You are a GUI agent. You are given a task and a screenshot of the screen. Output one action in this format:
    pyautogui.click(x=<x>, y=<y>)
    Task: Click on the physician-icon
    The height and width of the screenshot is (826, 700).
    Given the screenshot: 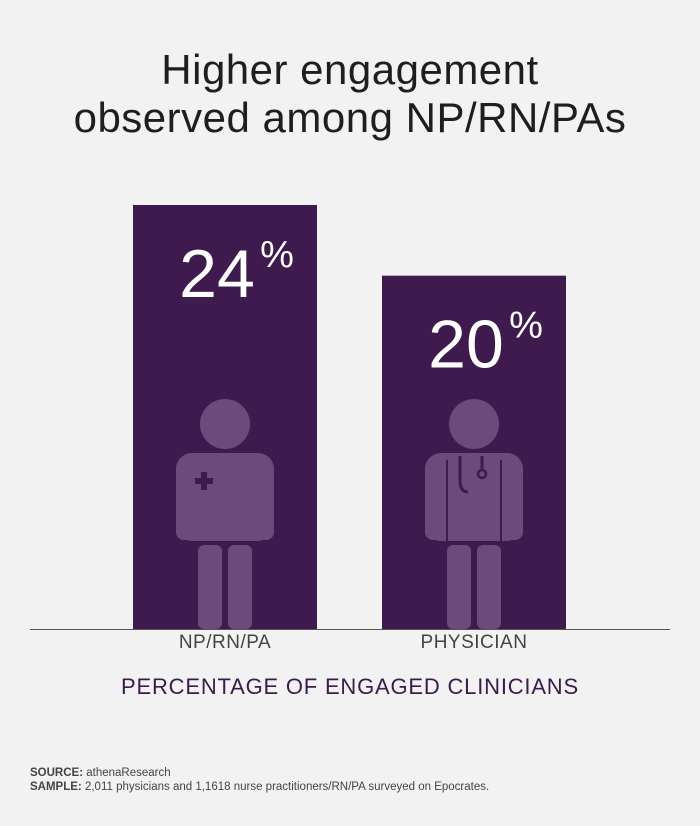 What is the action you would take?
    pyautogui.click(x=474, y=514)
    